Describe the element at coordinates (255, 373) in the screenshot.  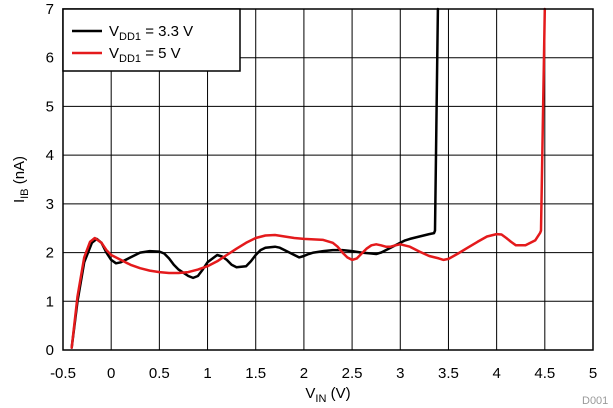
I see `x-tick-label: 1.5` at that location.